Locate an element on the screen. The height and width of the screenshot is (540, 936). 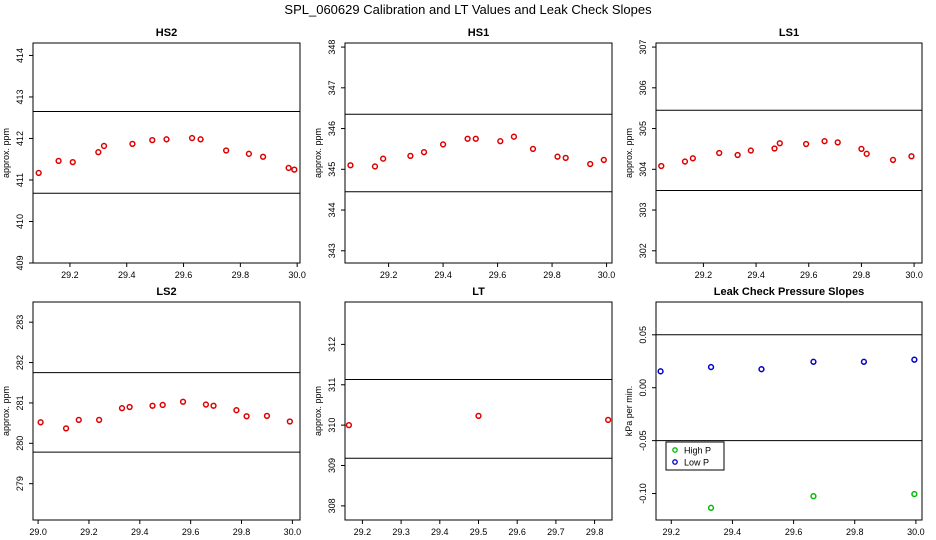
y-tick-label: 347 is located at coordinates (332, 87).